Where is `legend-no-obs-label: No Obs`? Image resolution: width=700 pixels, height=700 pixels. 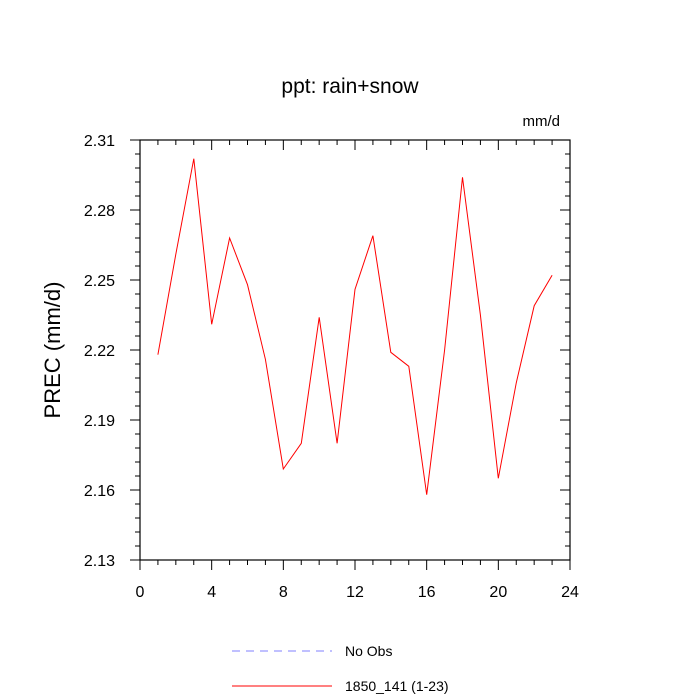
legend-no-obs-label: No Obs is located at coordinates (368, 651).